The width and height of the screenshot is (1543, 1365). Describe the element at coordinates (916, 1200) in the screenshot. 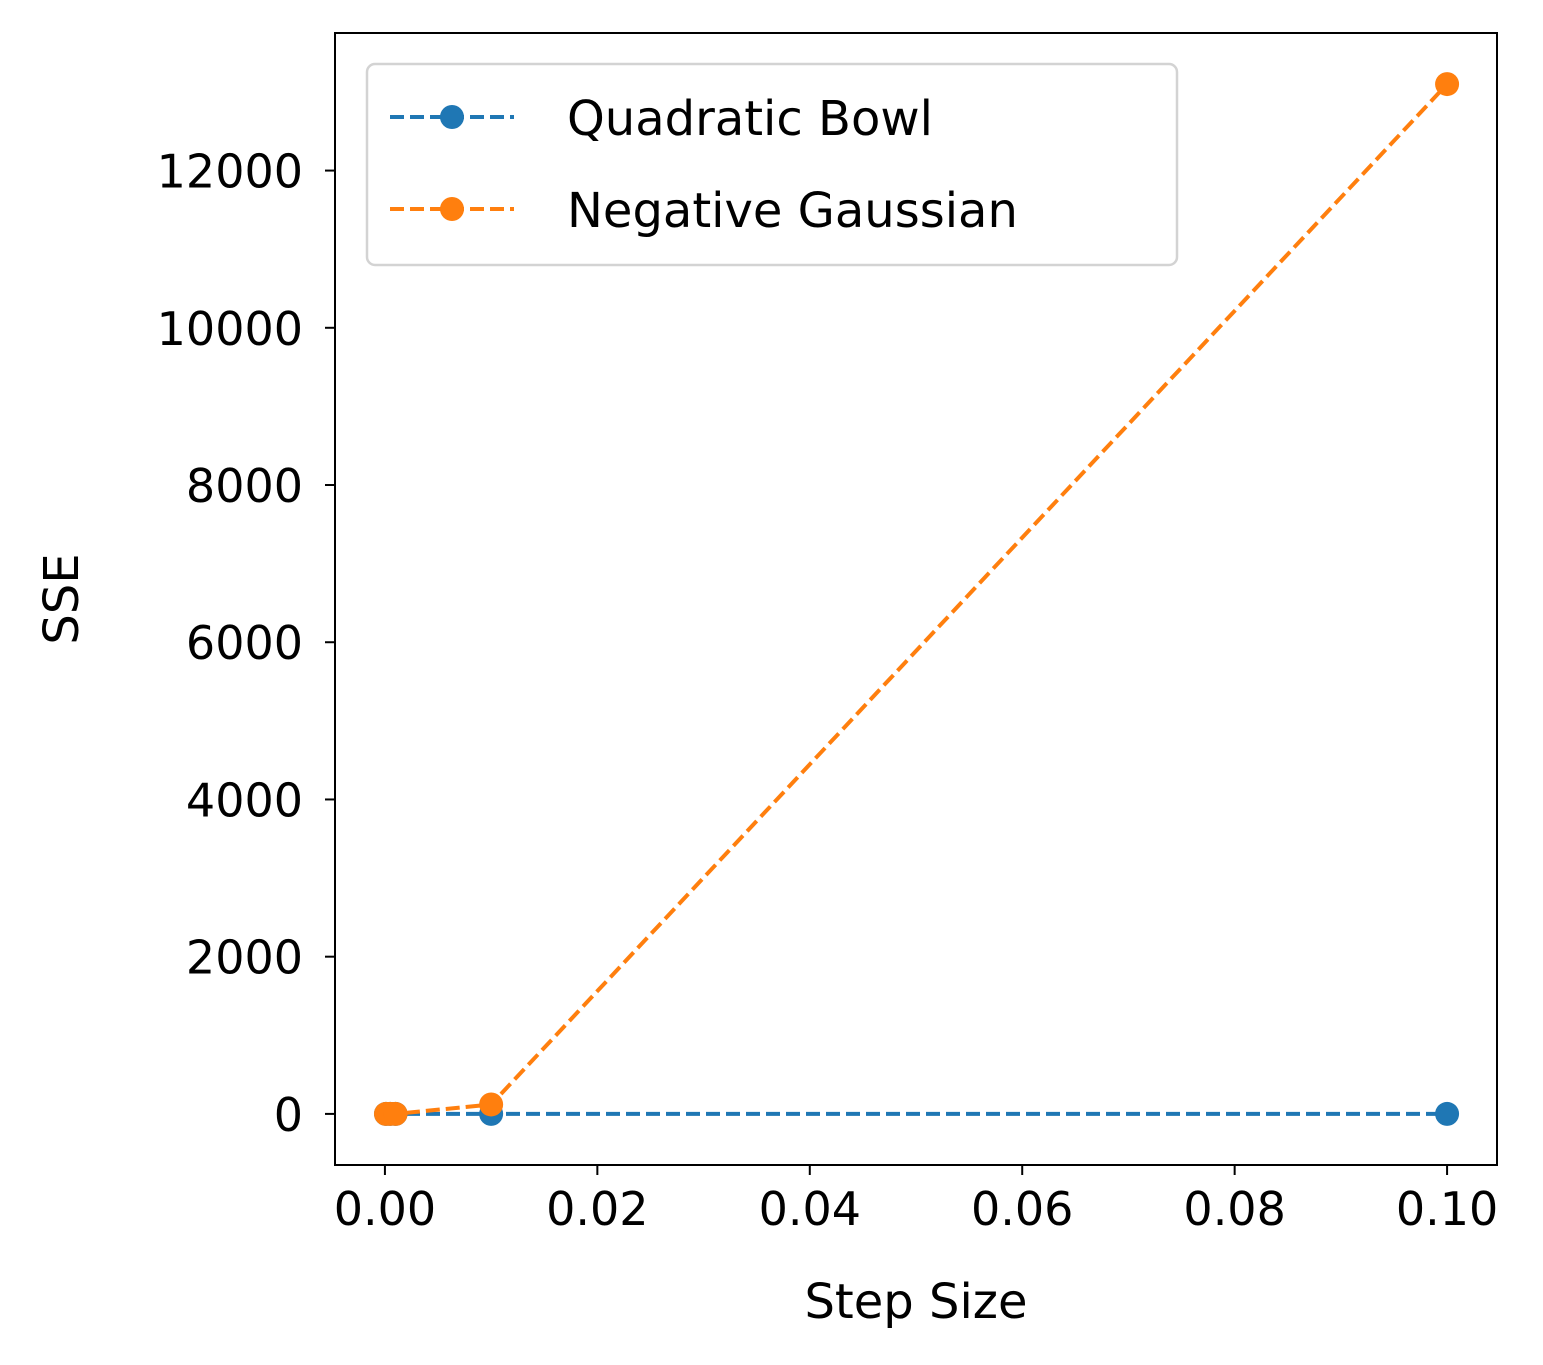

I see `x-axis-ticks: 0.00 0.02 0.04 0.06 0.08 0.10` at that location.